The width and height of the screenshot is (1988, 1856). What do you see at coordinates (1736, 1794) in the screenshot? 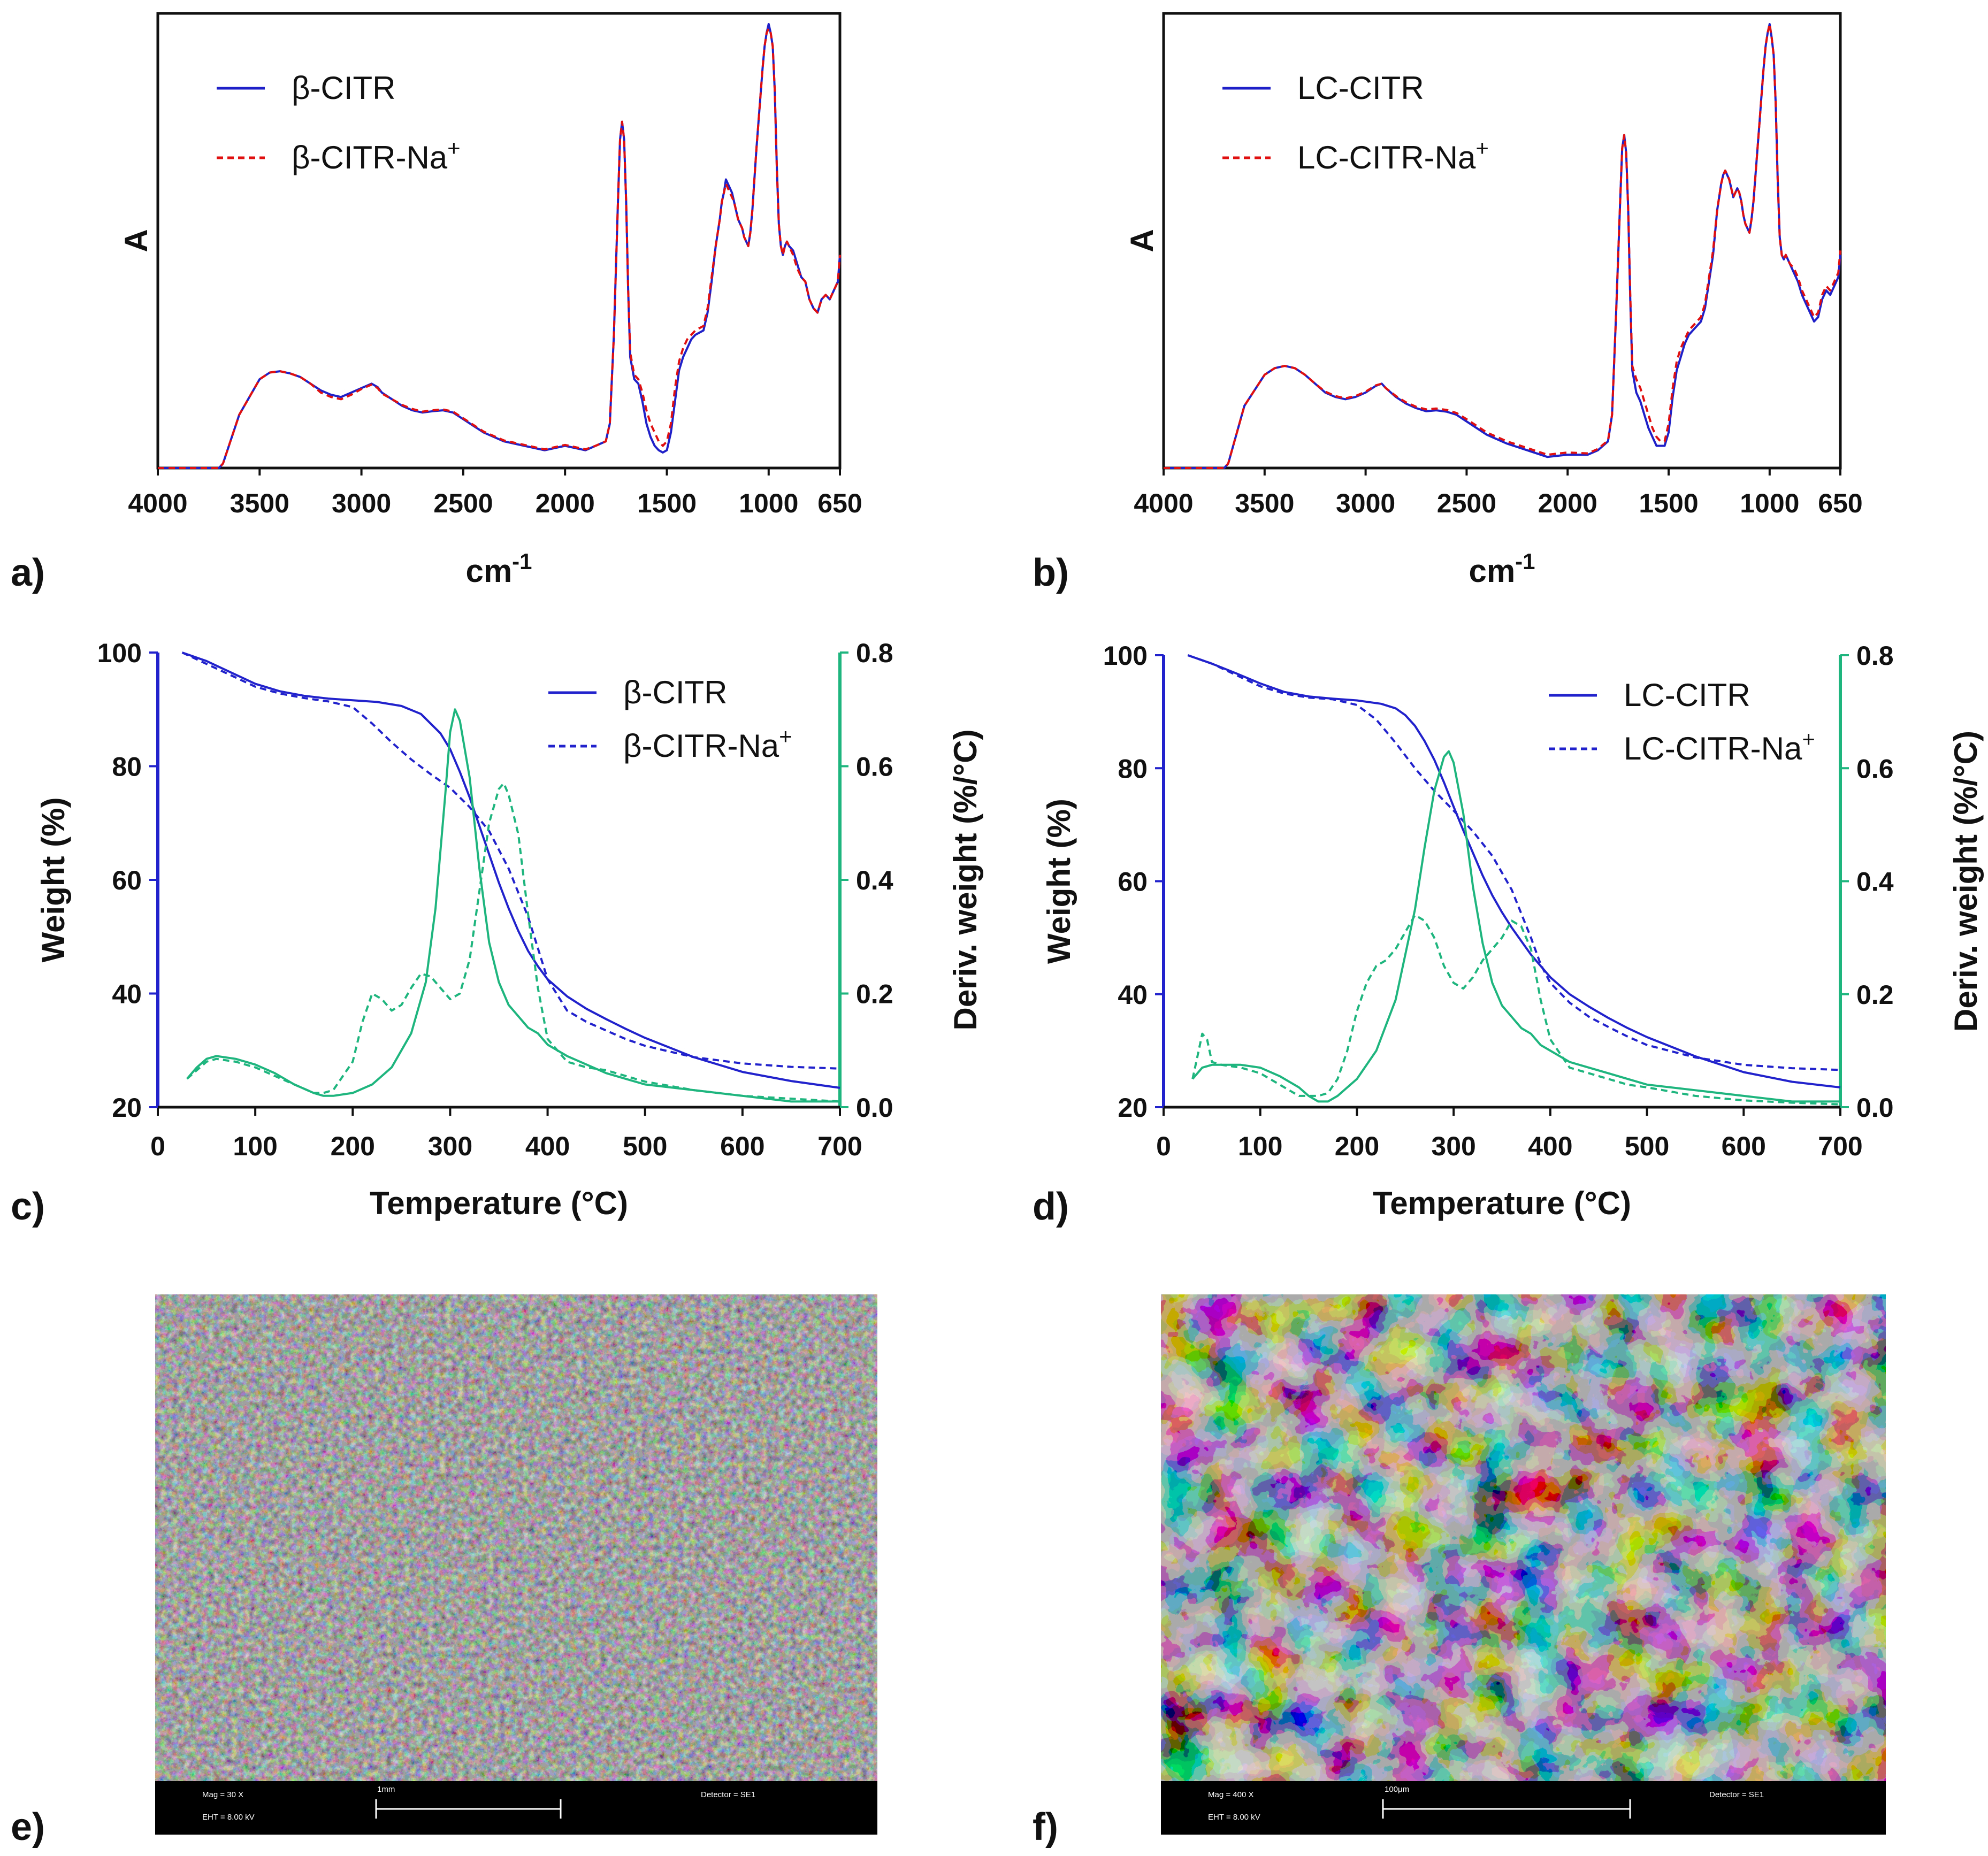
I see `sem-detector-f: Detector = SE1` at bounding box center [1736, 1794].